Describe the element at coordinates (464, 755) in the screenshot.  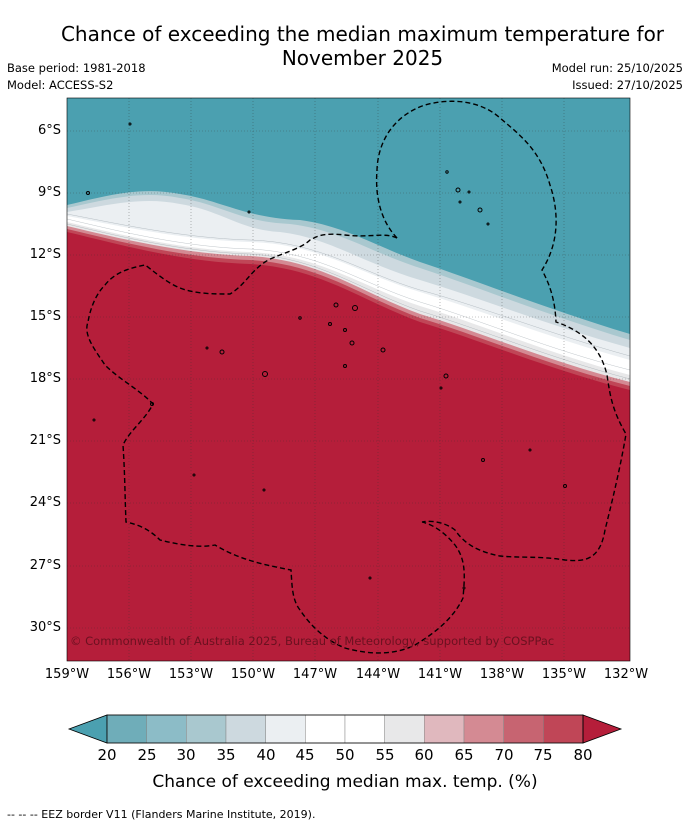
I see `colorbar-tick: 65` at that location.